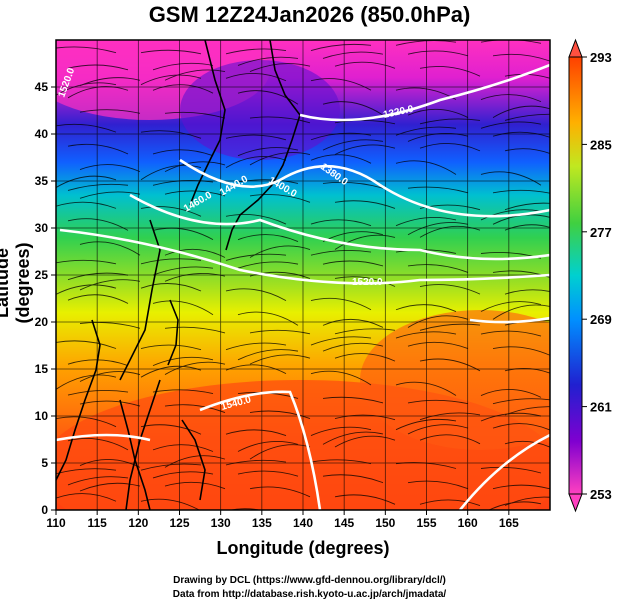  What do you see at coordinates (42, 228) in the screenshot?
I see `y-tick-label: 30` at bounding box center [42, 228].